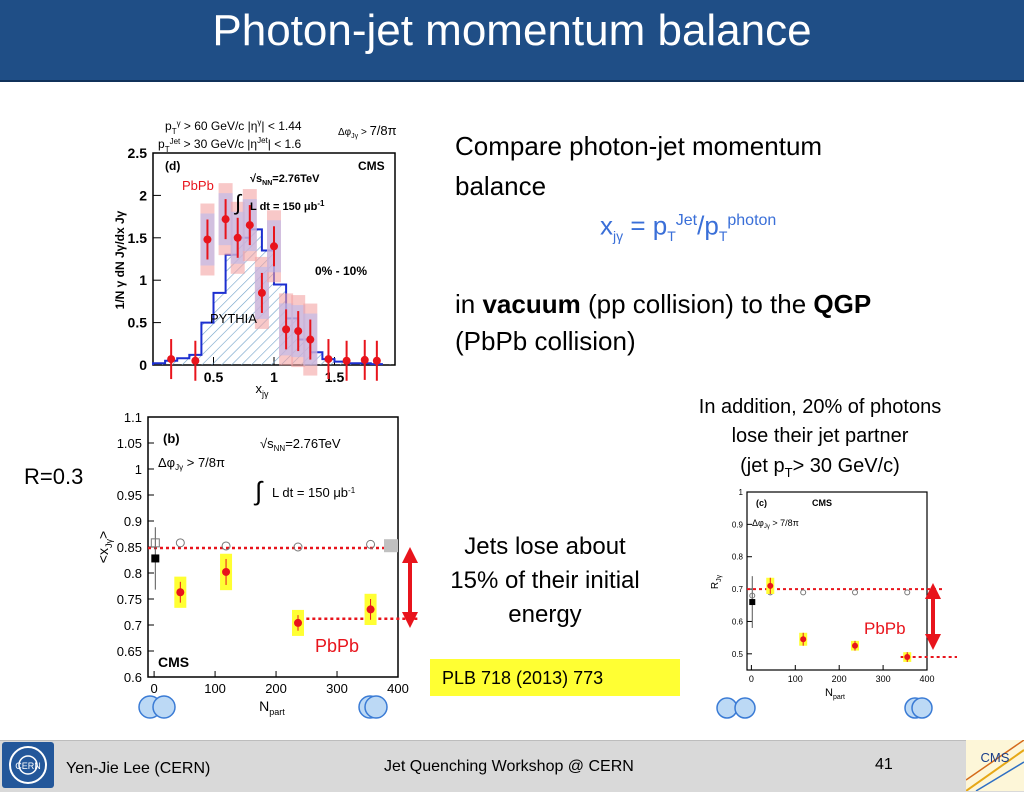  What do you see at coordinates (133, 417) in the screenshot?
I see `y-tick-label: 1.1` at bounding box center [133, 417].